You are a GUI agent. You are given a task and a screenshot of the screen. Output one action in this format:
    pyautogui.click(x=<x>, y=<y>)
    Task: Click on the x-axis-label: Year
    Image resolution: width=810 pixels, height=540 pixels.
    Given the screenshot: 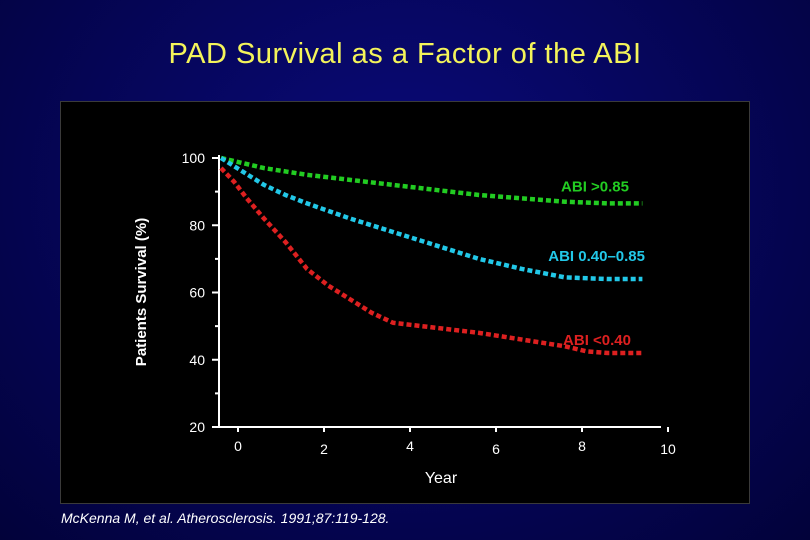 What is the action you would take?
    pyautogui.click(x=441, y=478)
    